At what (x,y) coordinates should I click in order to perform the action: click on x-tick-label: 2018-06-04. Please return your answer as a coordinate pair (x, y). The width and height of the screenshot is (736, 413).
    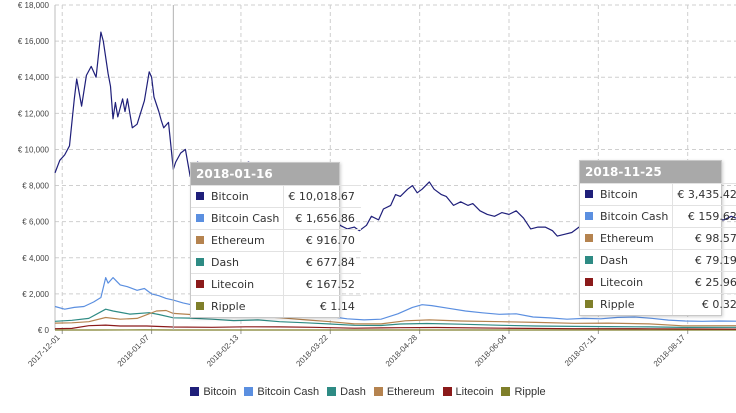
    Looking at the image, I should click on (491, 351).